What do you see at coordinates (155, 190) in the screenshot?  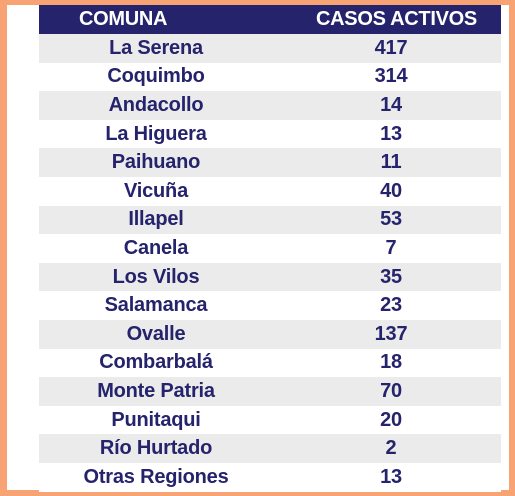 I see `comuna-cell: Vicuña` at bounding box center [155, 190].